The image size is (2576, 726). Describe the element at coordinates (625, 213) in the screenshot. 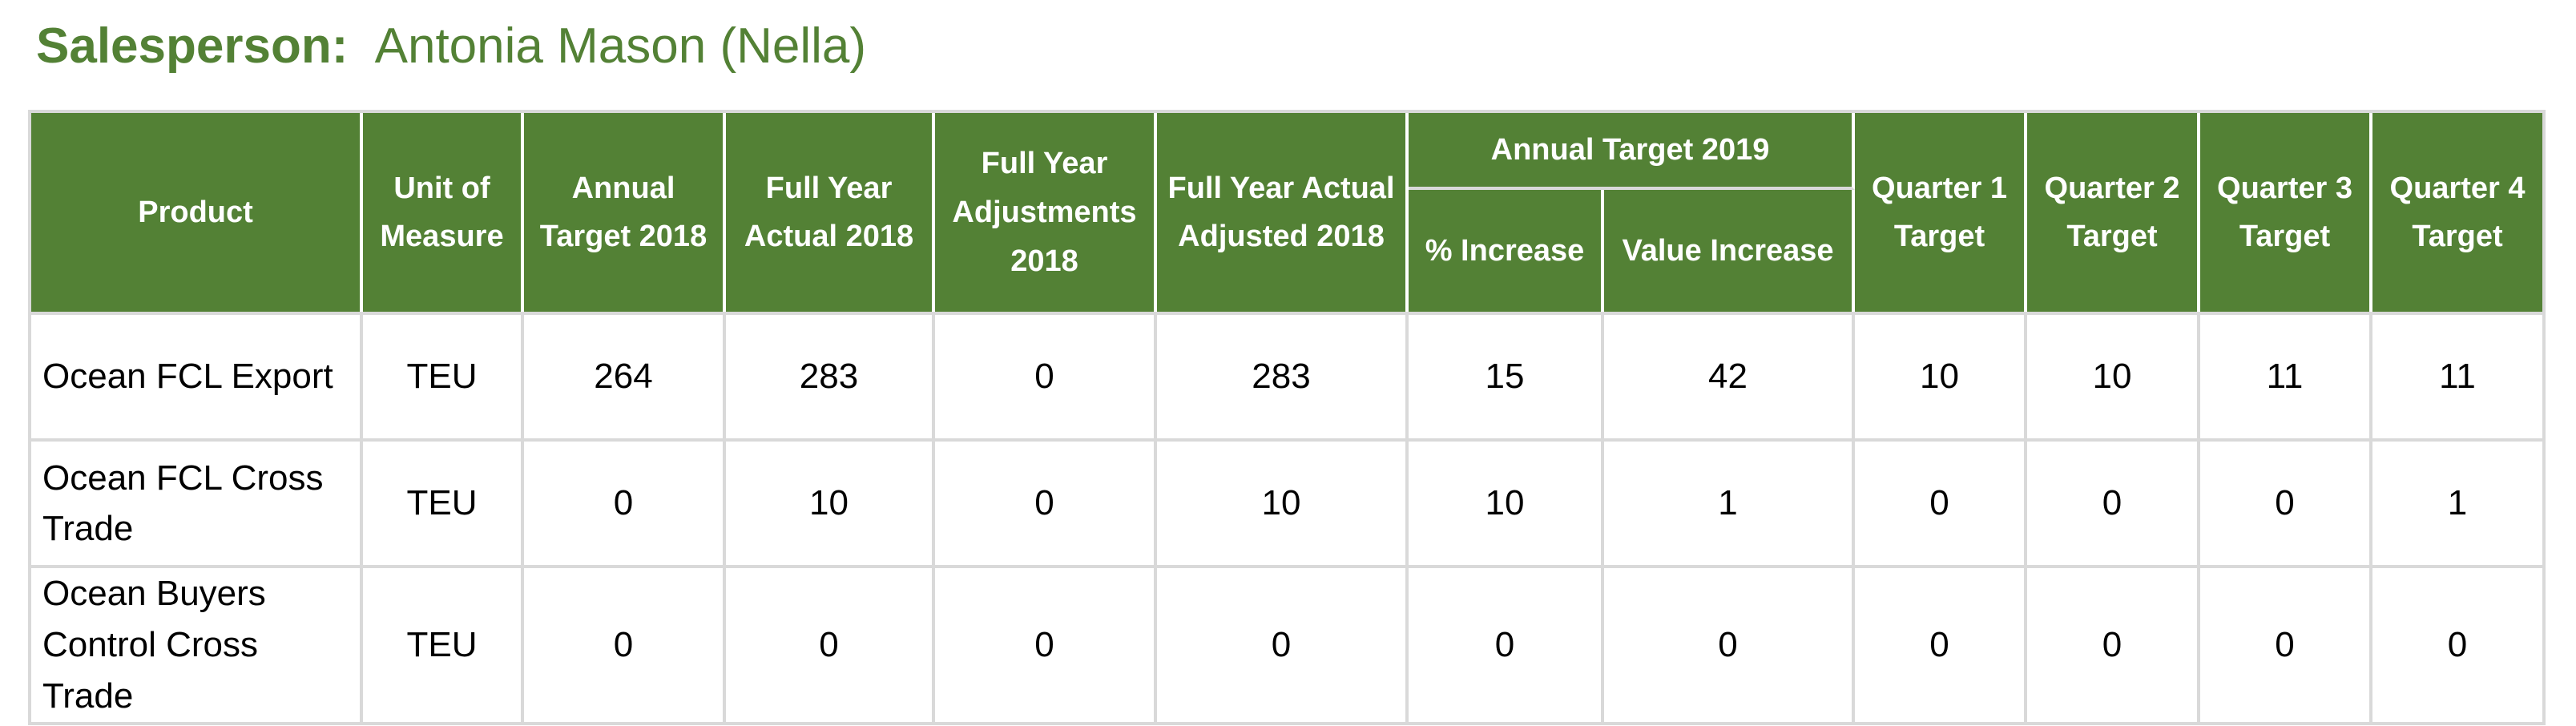

I see `col-header-annual-target-2018: Annual Target 2018` at that location.